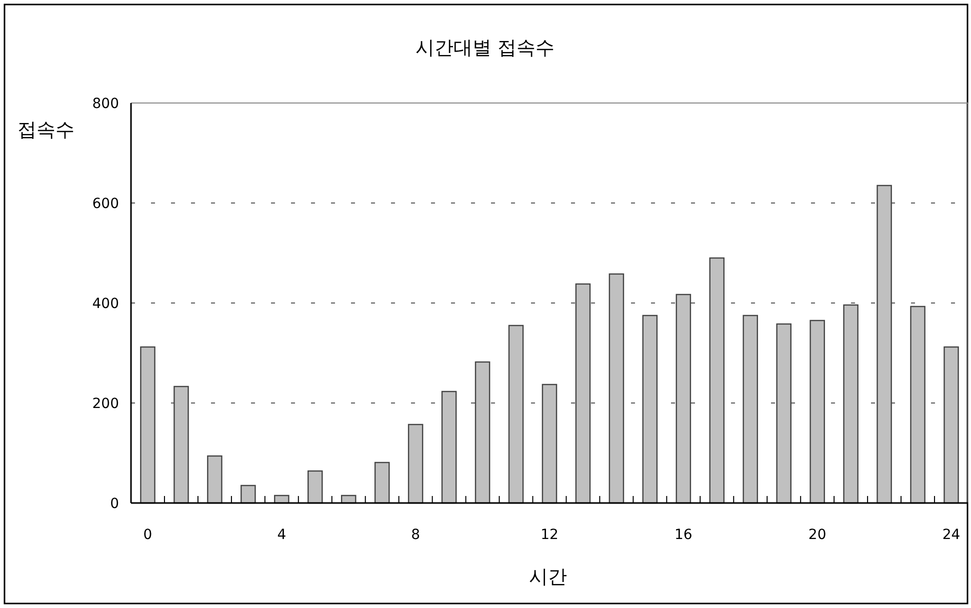  Describe the element at coordinates (105, 404) in the screenshot. I see `y-tick-label: 200` at that location.